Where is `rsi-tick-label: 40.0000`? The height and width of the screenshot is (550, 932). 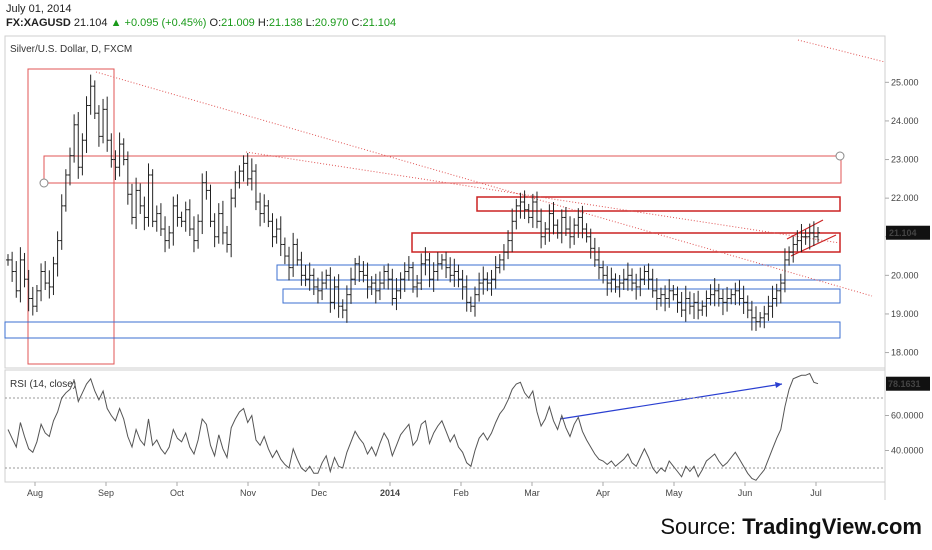 rsi-tick-label: 40.0000 is located at coordinates (907, 451).